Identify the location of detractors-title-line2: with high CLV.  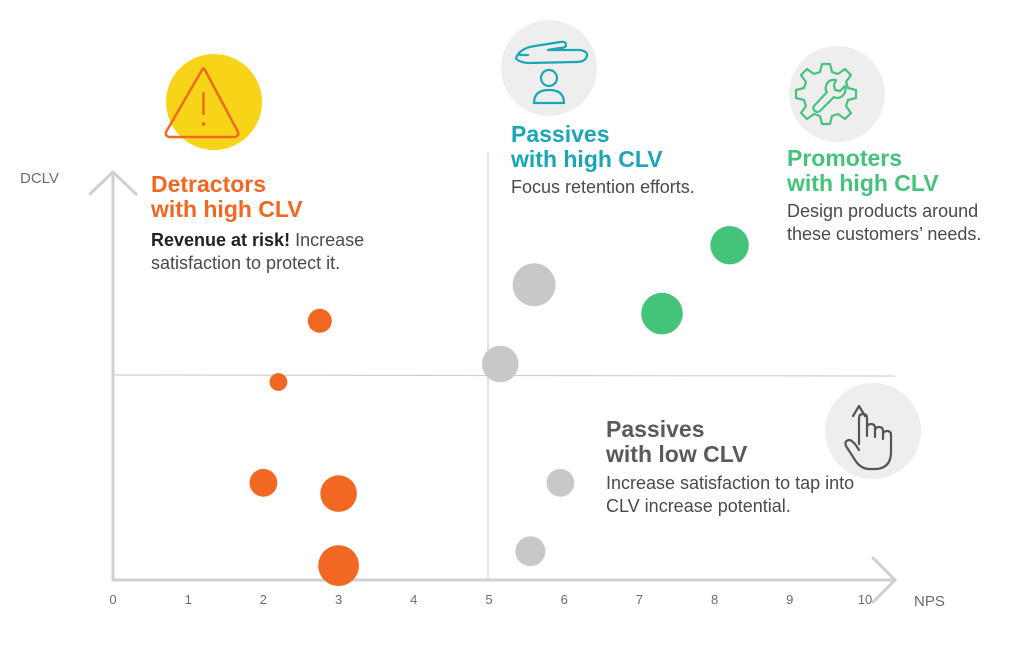
(227, 209).